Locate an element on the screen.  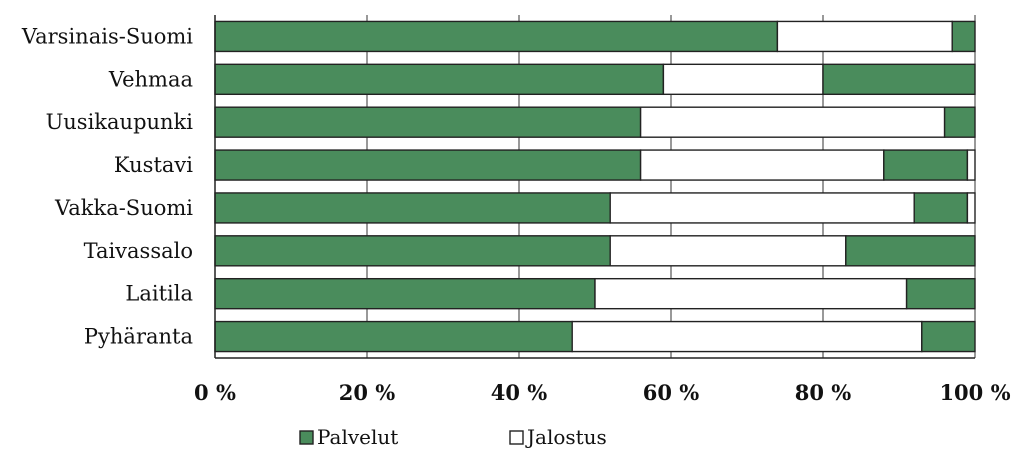
category-label: Pyhäranta is located at coordinates (138, 337).